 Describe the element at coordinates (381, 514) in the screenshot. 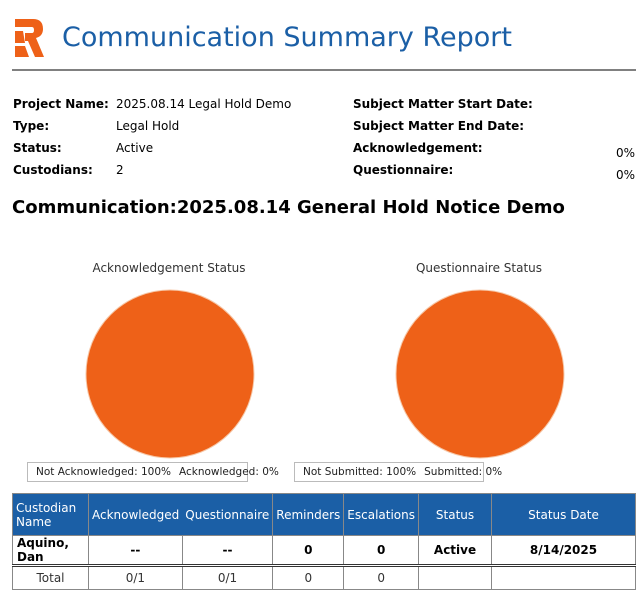

I see `col-escalations: Escalations` at that location.